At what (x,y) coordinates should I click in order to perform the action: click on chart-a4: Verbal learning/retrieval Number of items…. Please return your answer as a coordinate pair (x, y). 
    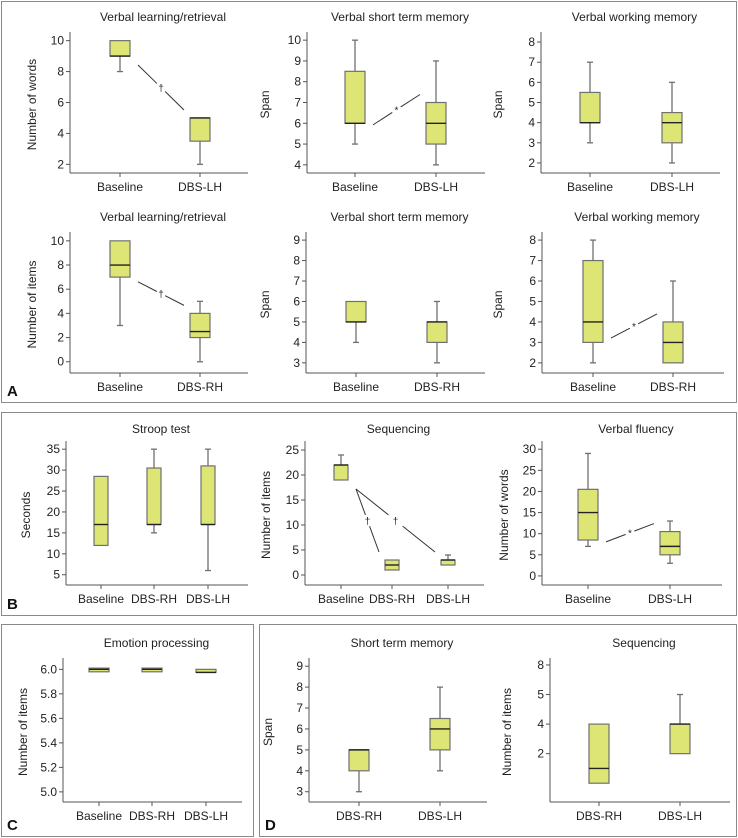
    Looking at the image, I should click on (136, 302).